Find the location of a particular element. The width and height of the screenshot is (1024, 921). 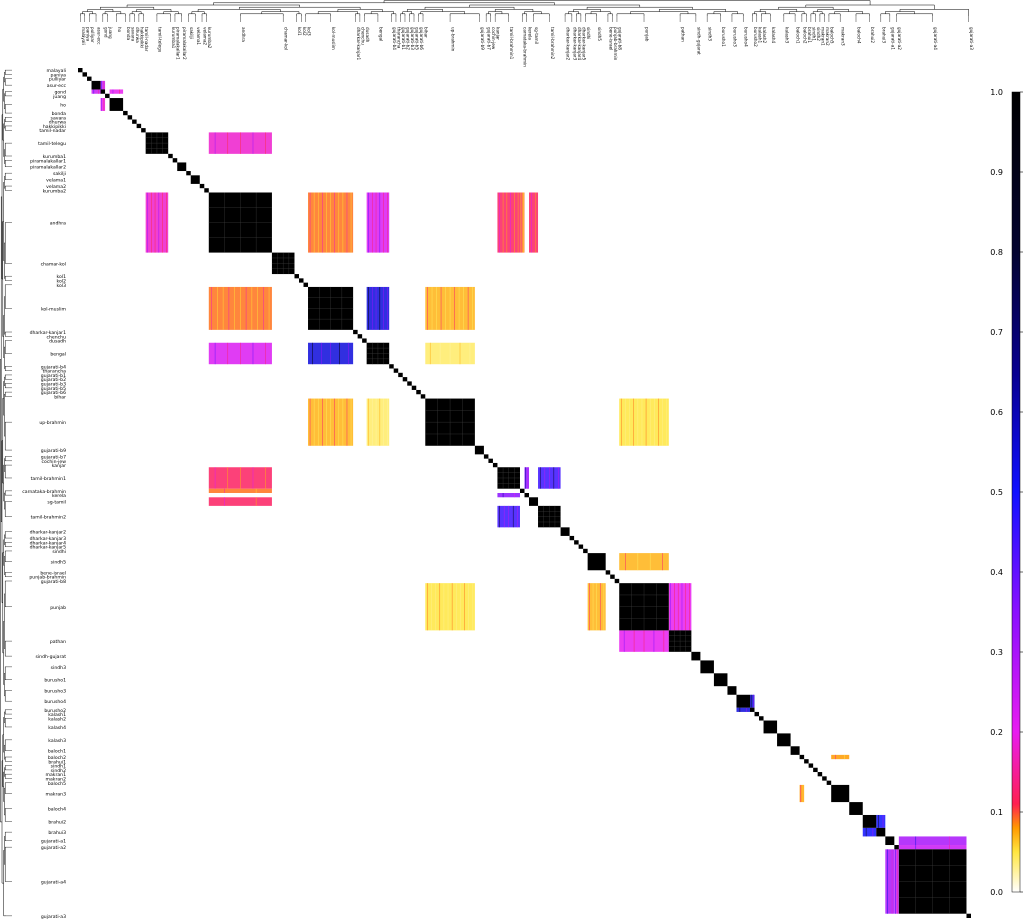

row-label: piramalakallar2 is located at coordinates (48, 168).